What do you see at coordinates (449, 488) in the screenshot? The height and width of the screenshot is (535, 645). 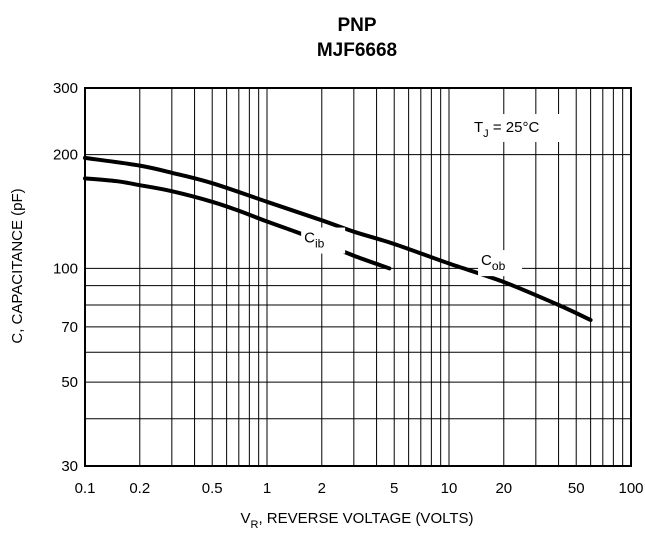 I see `x-tick-label: 10` at bounding box center [449, 488].